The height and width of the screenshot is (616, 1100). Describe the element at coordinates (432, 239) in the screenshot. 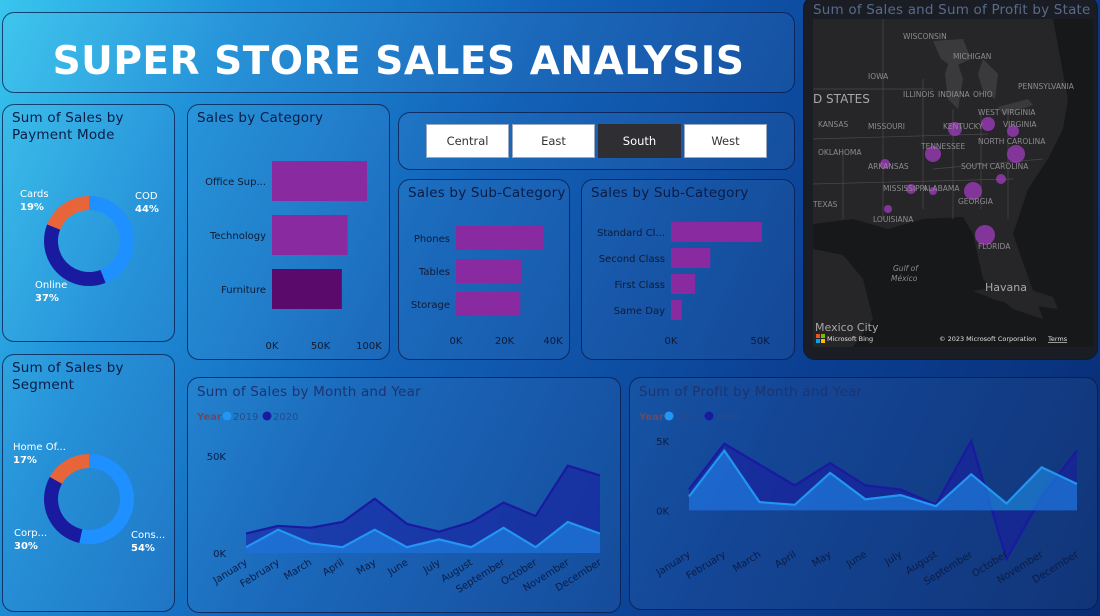

I see `bar-category-label: Phones` at that location.